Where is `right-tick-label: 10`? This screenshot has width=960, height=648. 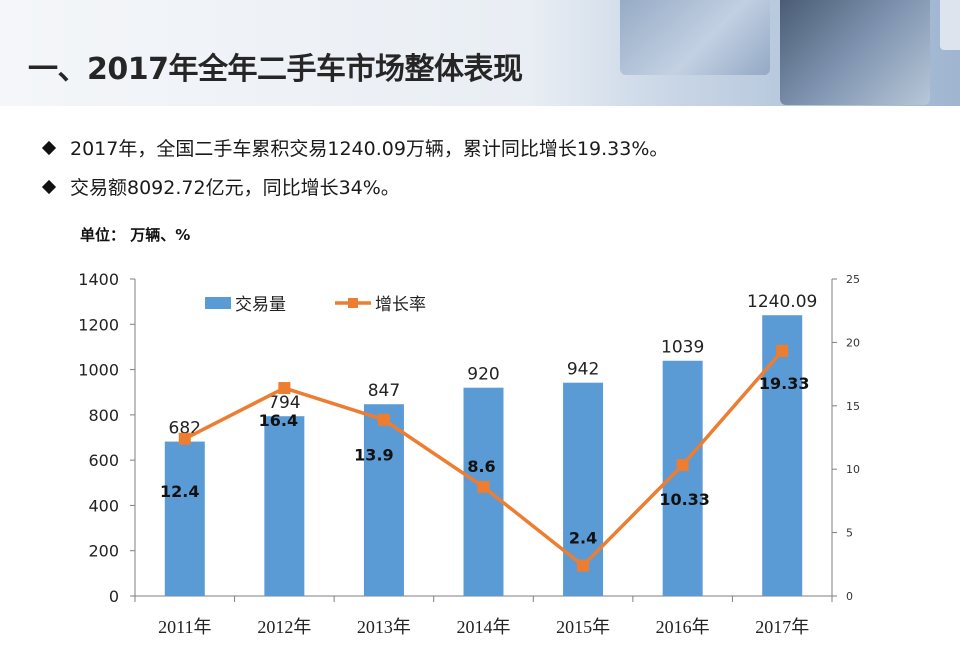
right-tick-label: 10 is located at coordinates (853, 469).